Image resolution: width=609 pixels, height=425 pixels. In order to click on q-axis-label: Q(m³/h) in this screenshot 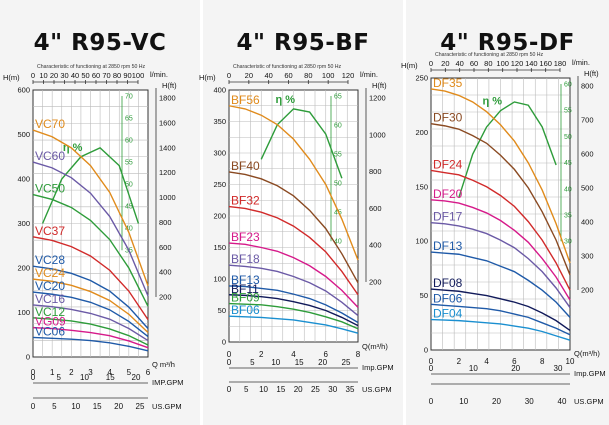, I will do `click(375, 346)`.